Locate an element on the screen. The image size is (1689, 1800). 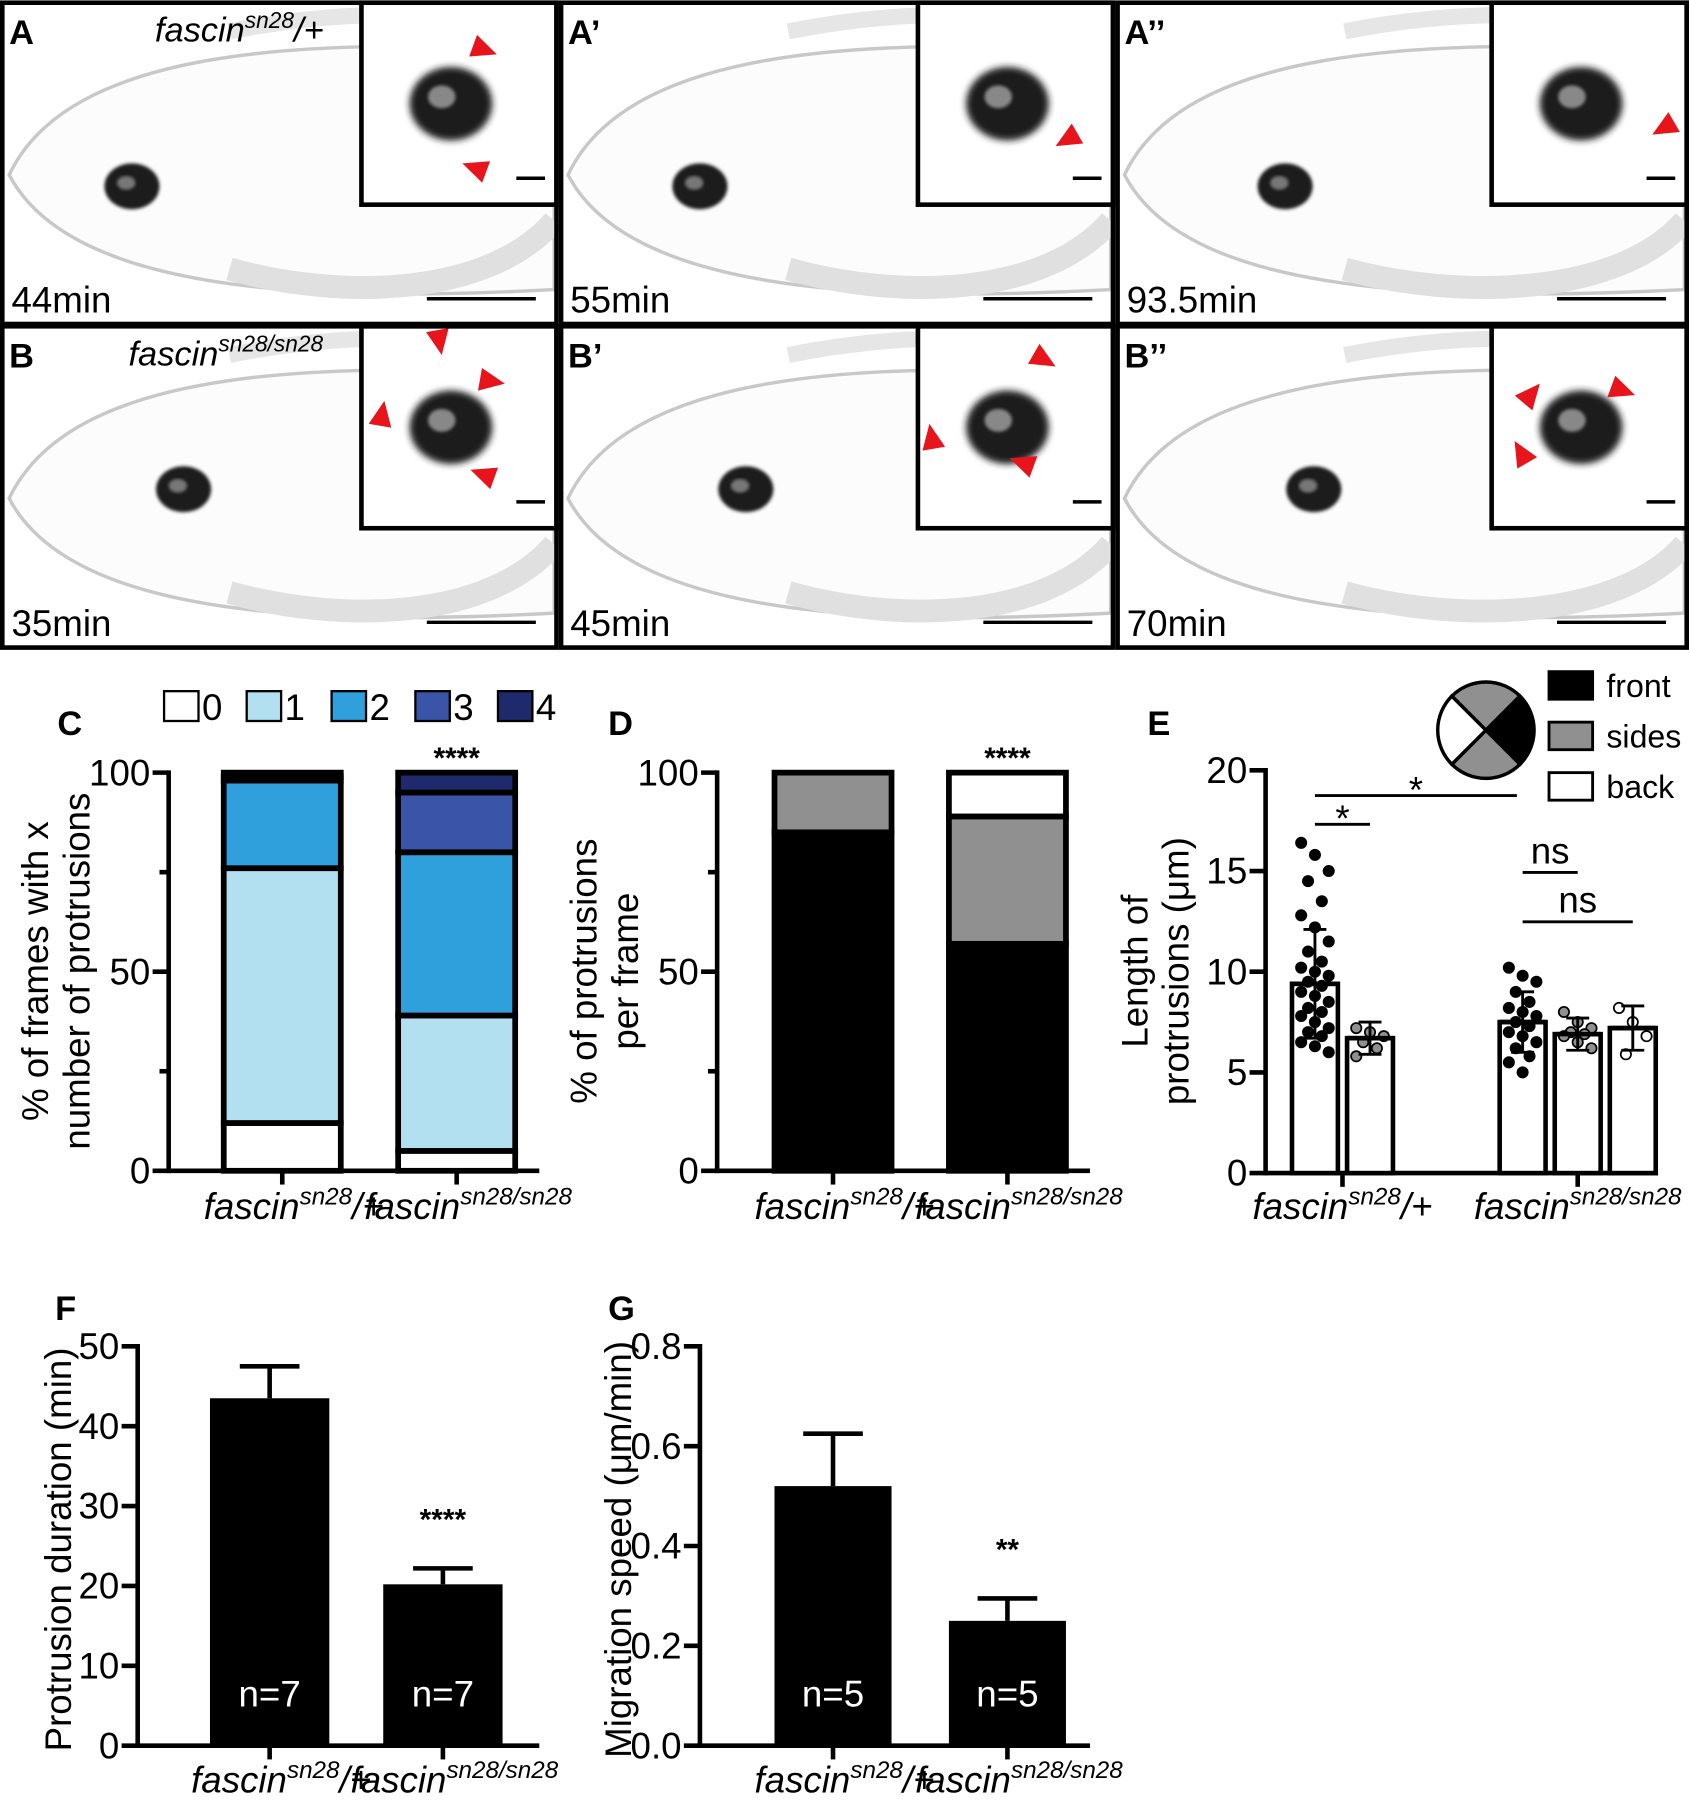
y-axis-label: % of frames with x is located at coordinates (35, 971).